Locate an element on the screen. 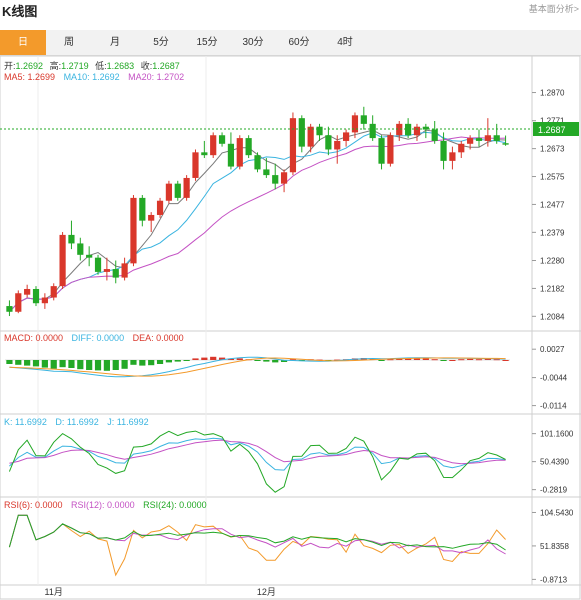  rsi24-line is located at coordinates (257, 532).